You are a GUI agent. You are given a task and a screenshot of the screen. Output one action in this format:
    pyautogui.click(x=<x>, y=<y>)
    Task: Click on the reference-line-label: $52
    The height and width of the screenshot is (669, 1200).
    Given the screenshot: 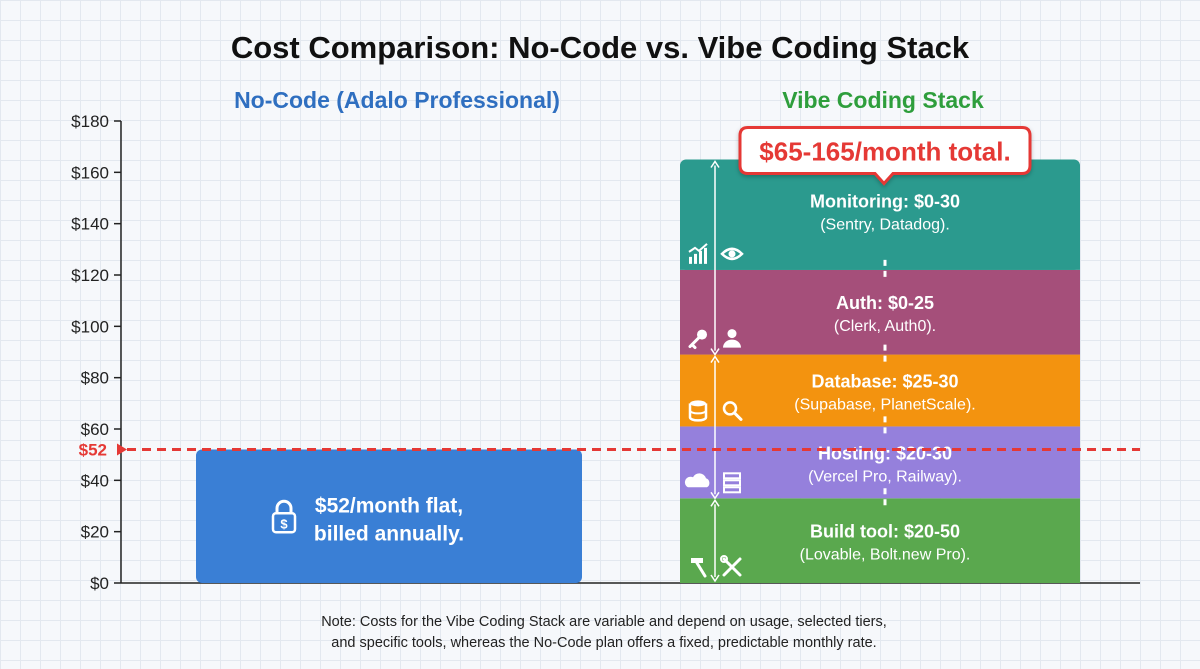 What is the action you would take?
    pyautogui.click(x=93, y=450)
    